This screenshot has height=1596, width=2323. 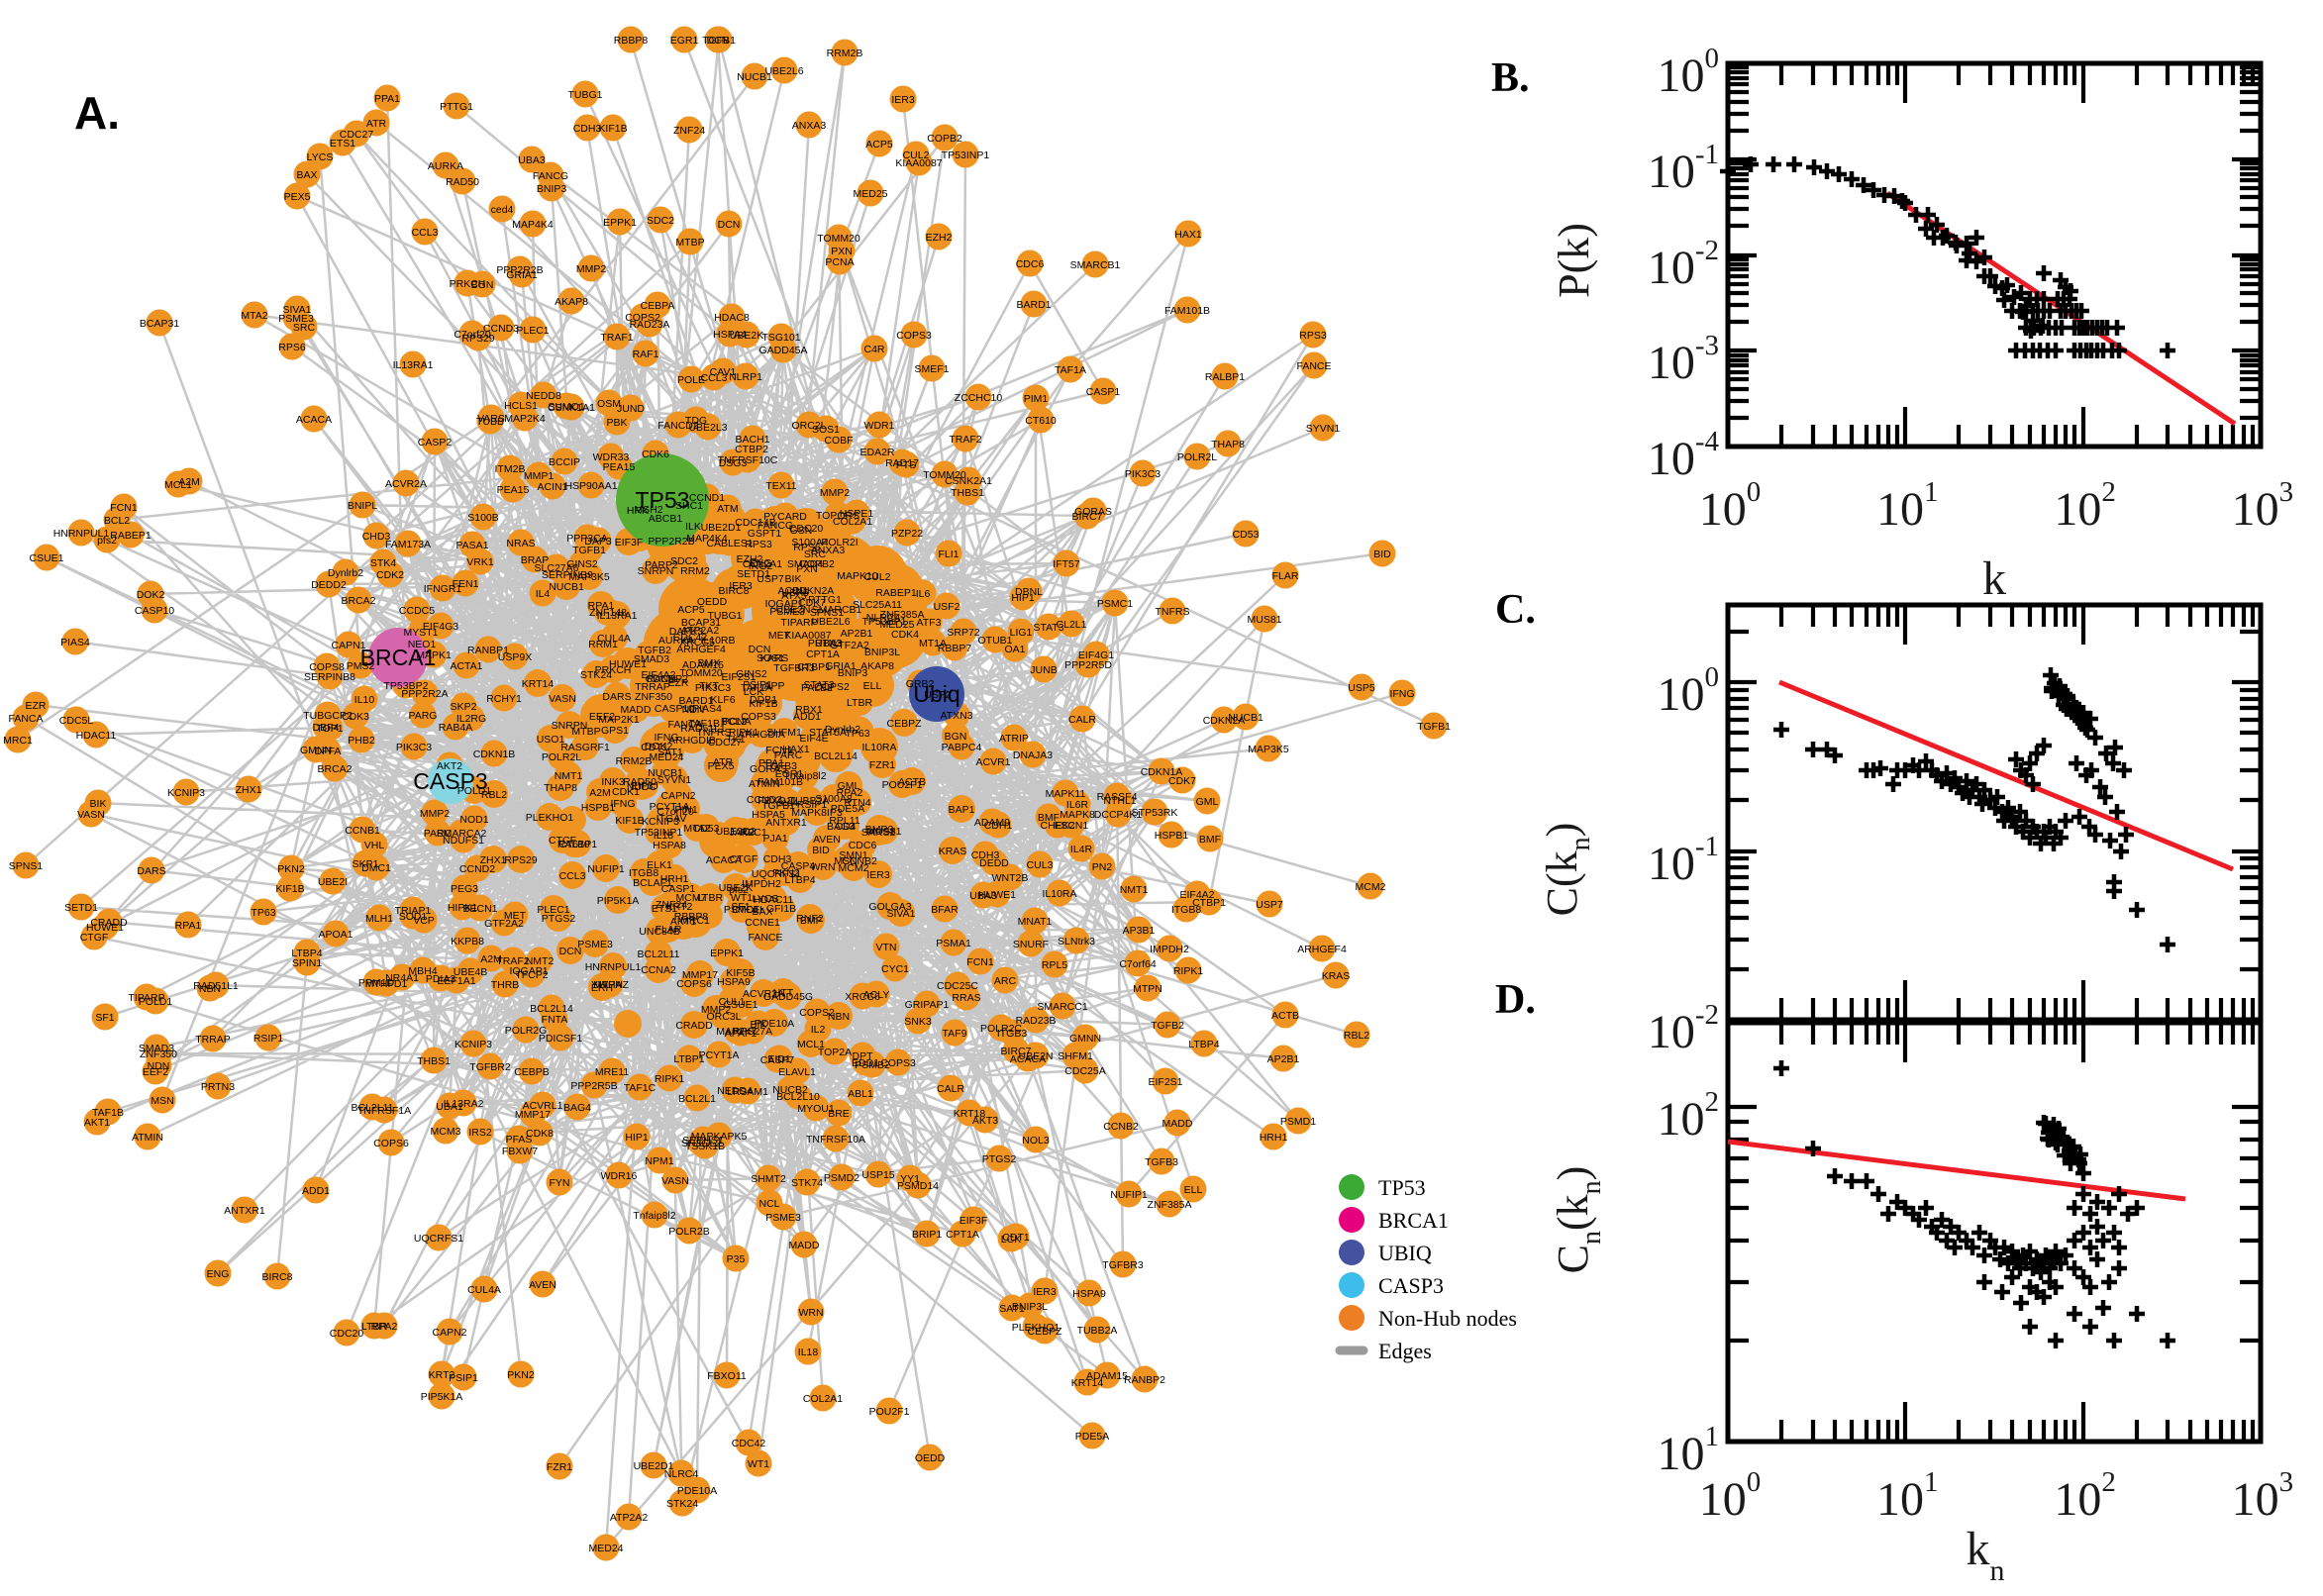 I want to click on svg-text: NBN, so click(x=210, y=989).